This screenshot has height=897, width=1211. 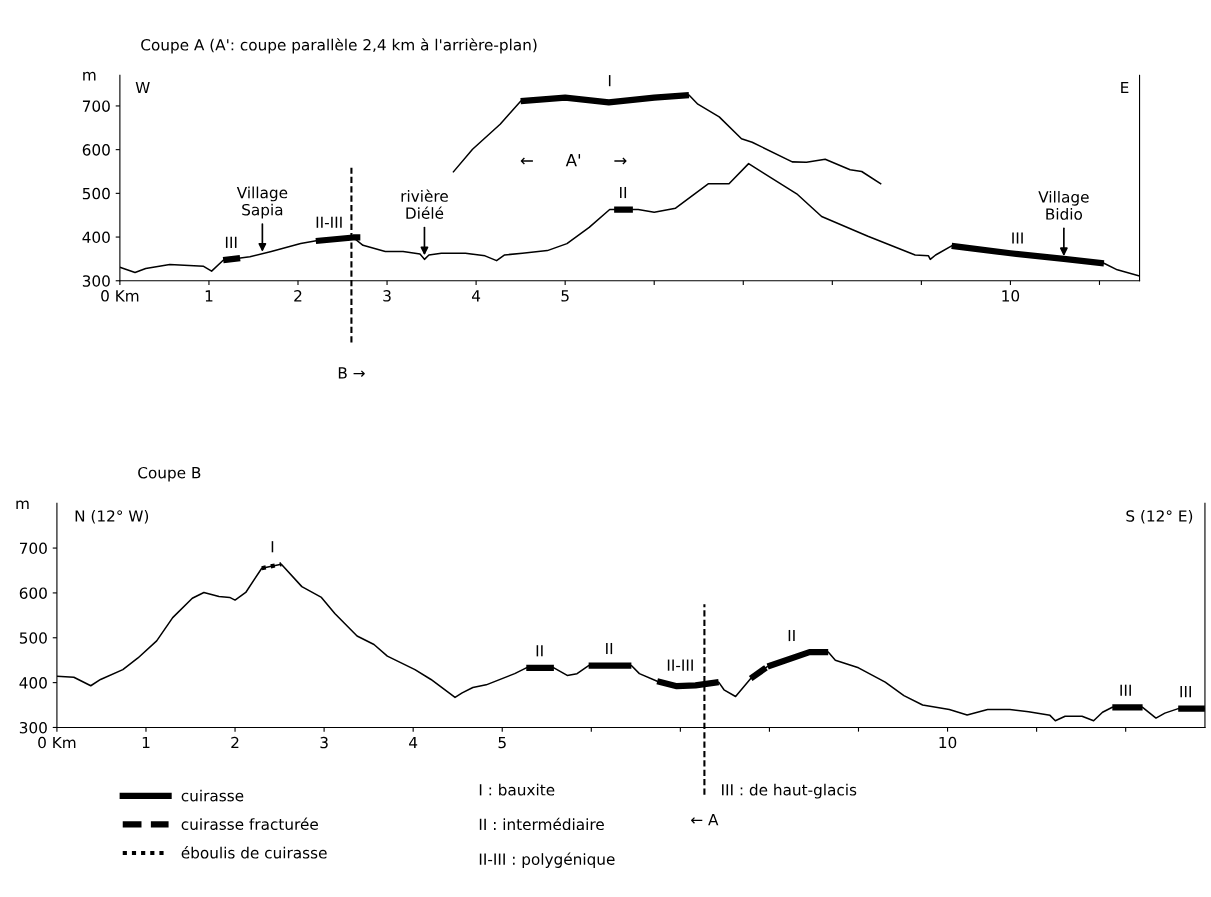 What do you see at coordinates (517, 789) in the screenshot?
I see `text: I : bauxite` at bounding box center [517, 789].